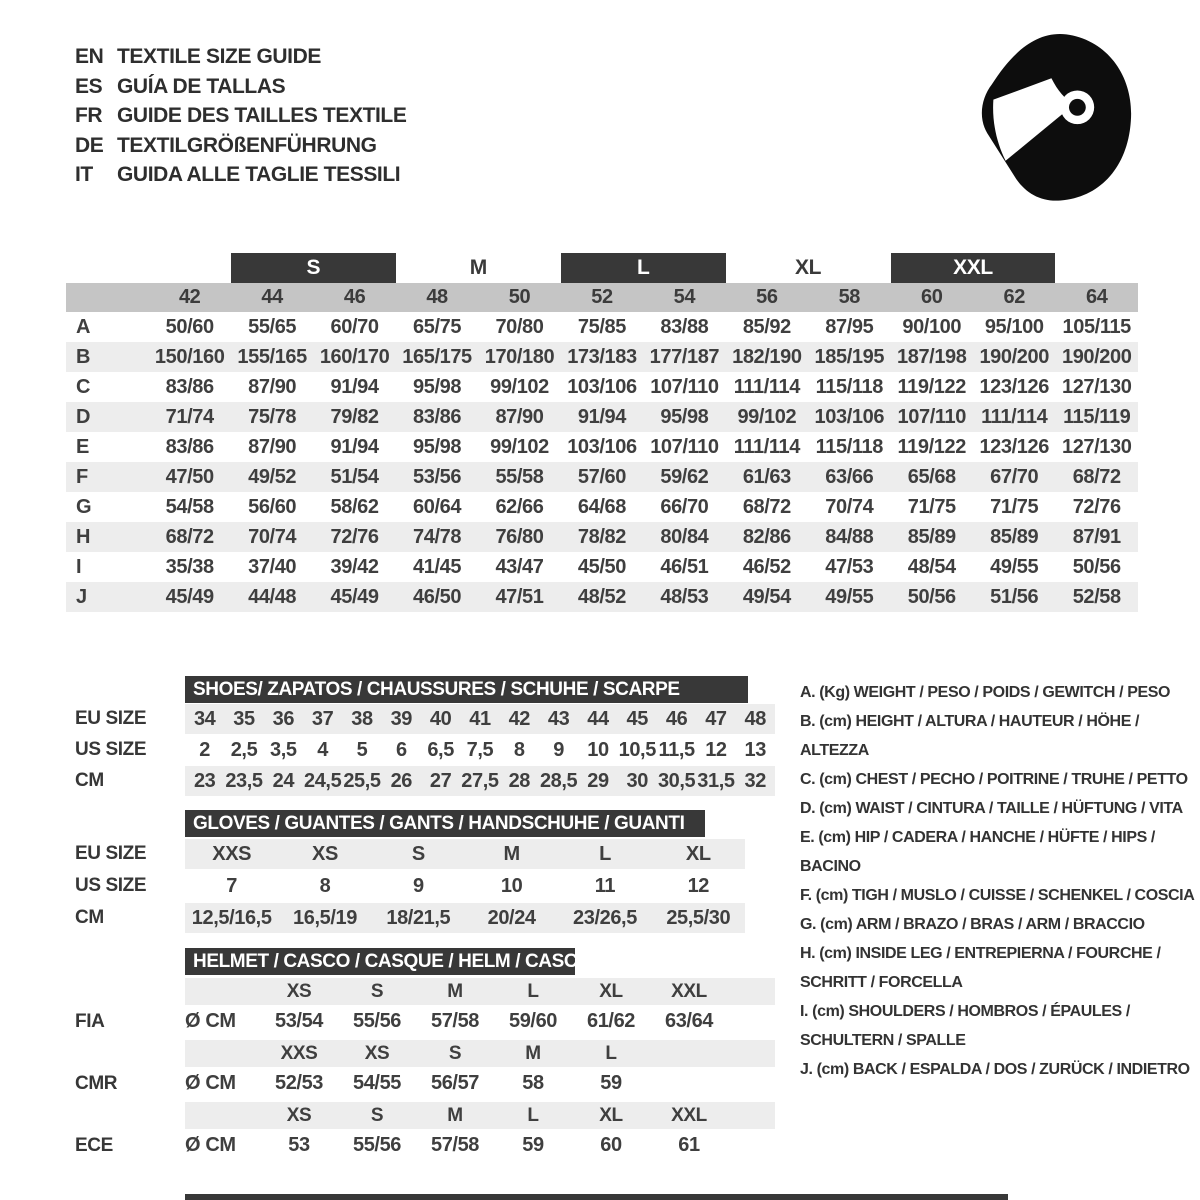 This screenshot has height=1200, width=1200. What do you see at coordinates (427, 1021) in the screenshot?
I see `helmet-values-row: FIA Ø CM 53/54 55/56 57/58 59/60 61/62 63/64` at bounding box center [427, 1021].